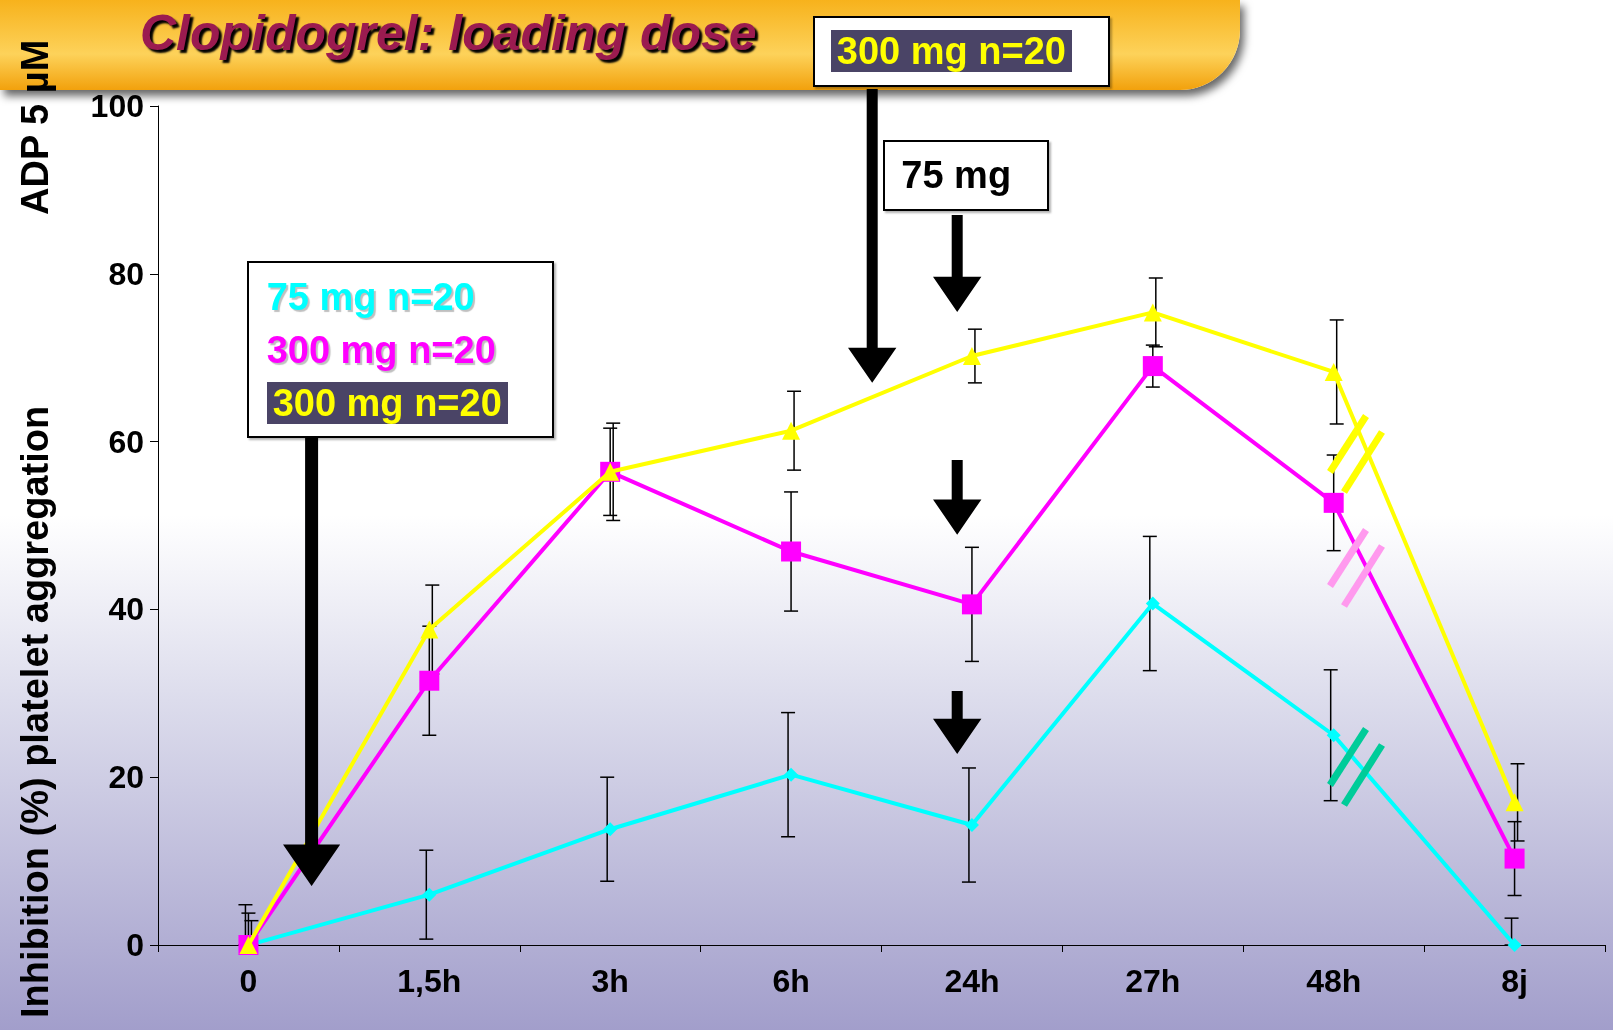  I want to click on x-tick-label: 48h, so click(1334, 981).